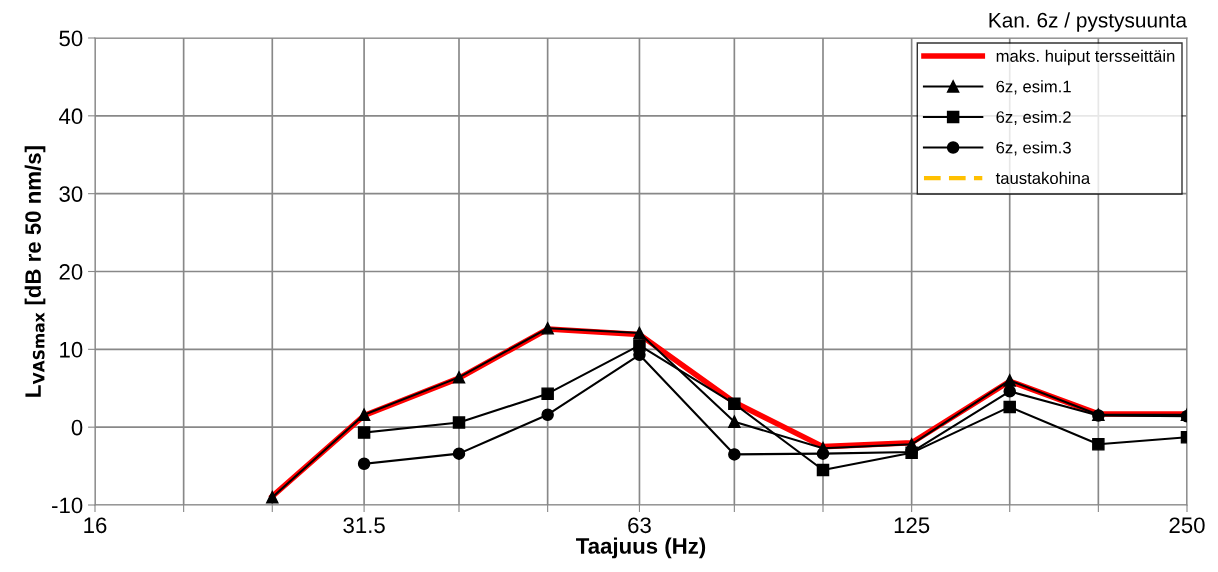 The image size is (1218, 572). Describe the element at coordinates (912, 525) in the screenshot. I see `x-tick-label: 125` at that location.